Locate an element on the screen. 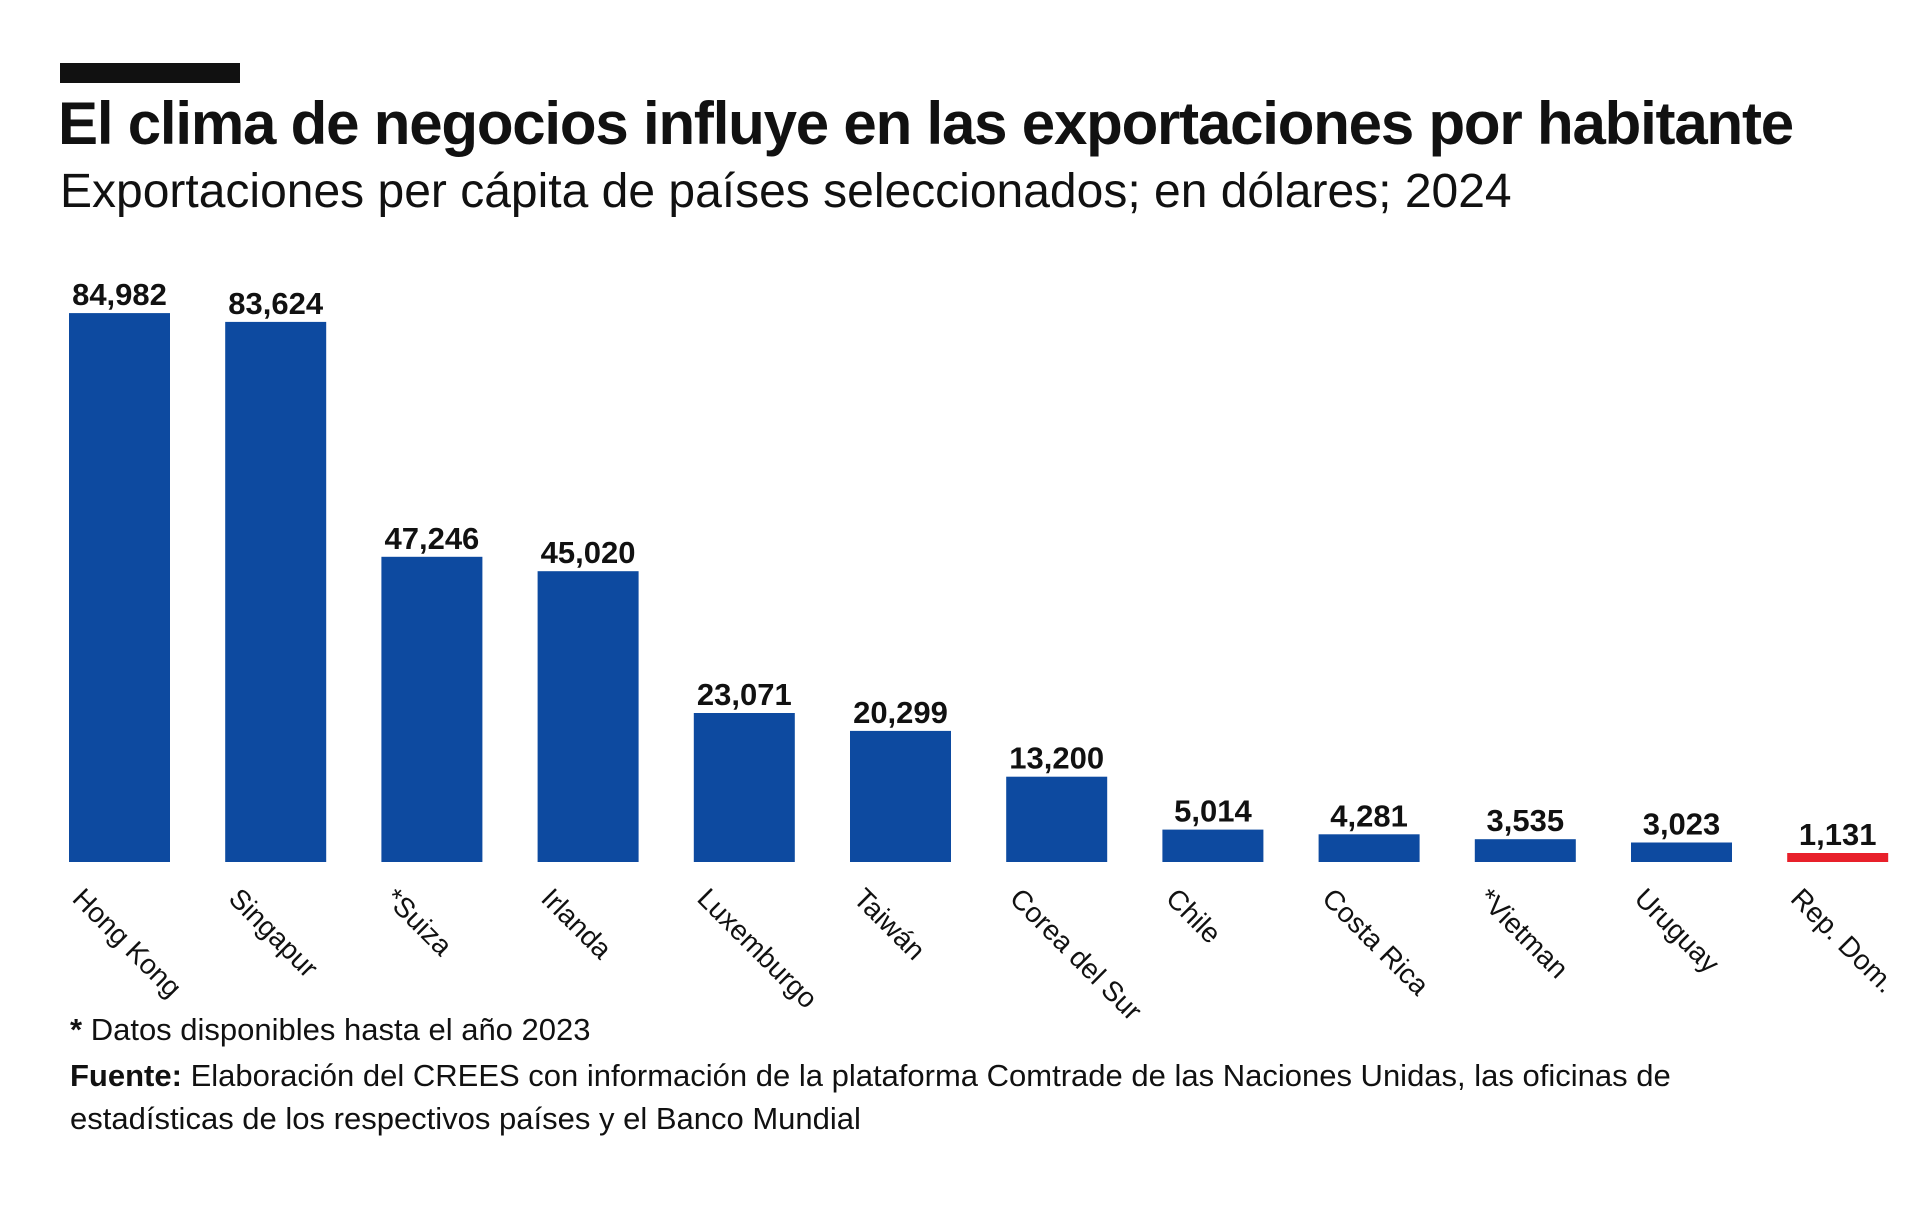 The width and height of the screenshot is (1929, 1207). value-label-irlanda: 45,020 is located at coordinates (588, 552).